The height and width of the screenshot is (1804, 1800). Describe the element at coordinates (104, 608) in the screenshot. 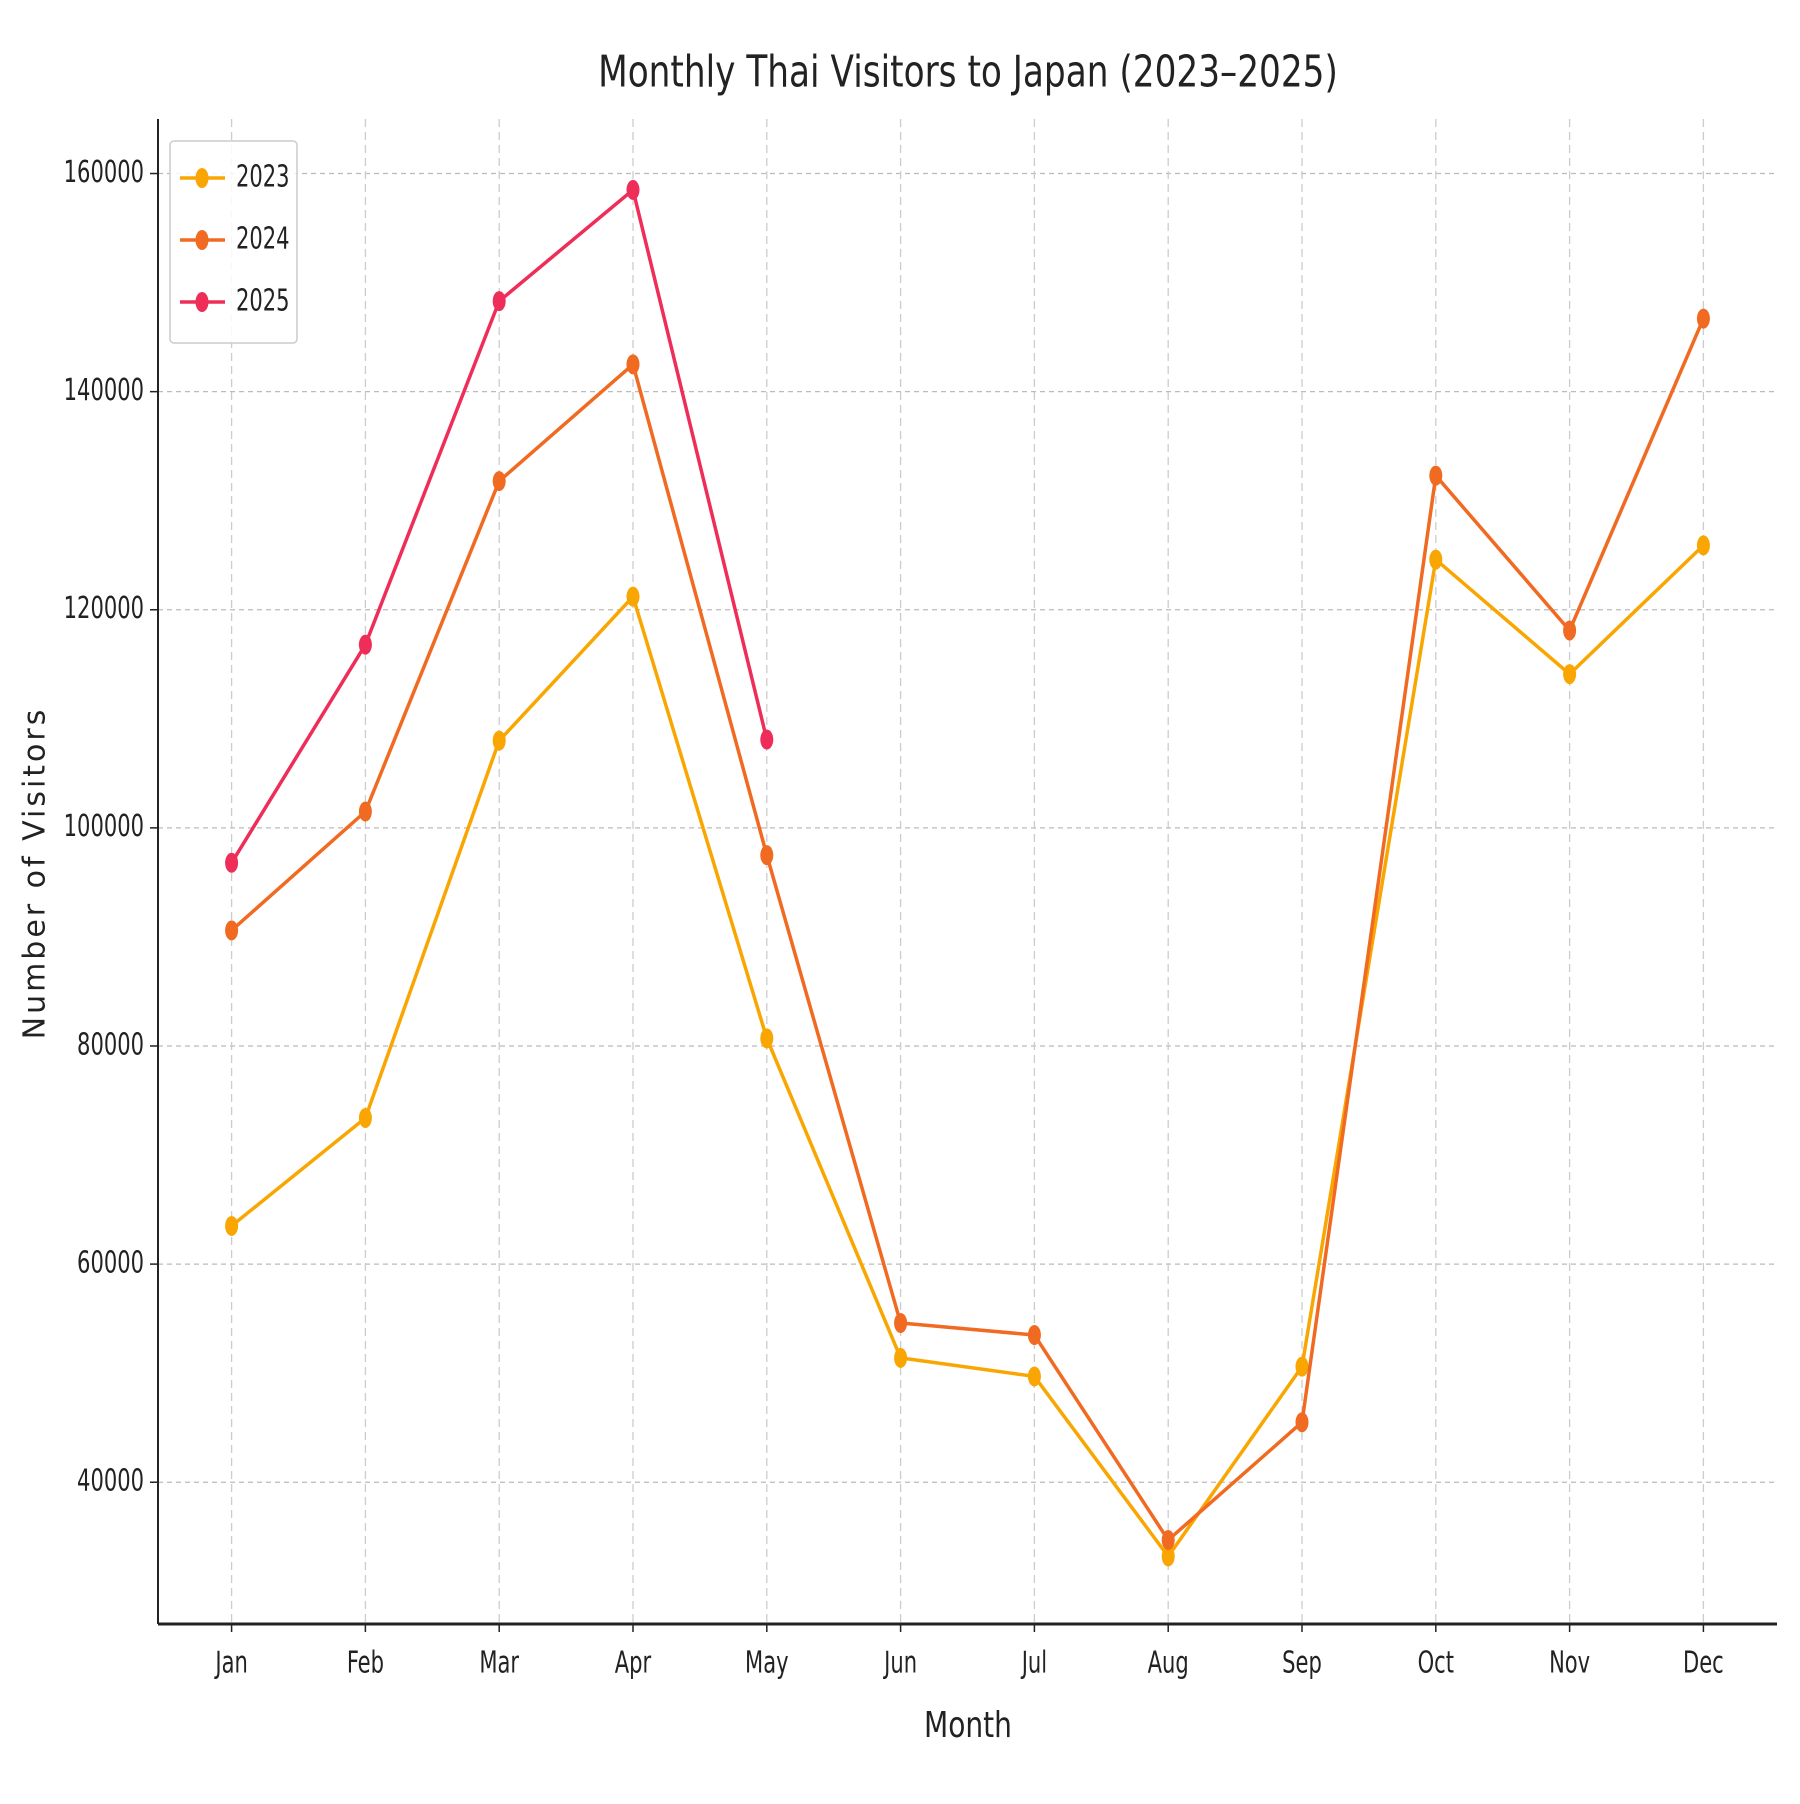

I see `y-tick-label: 120000` at that location.